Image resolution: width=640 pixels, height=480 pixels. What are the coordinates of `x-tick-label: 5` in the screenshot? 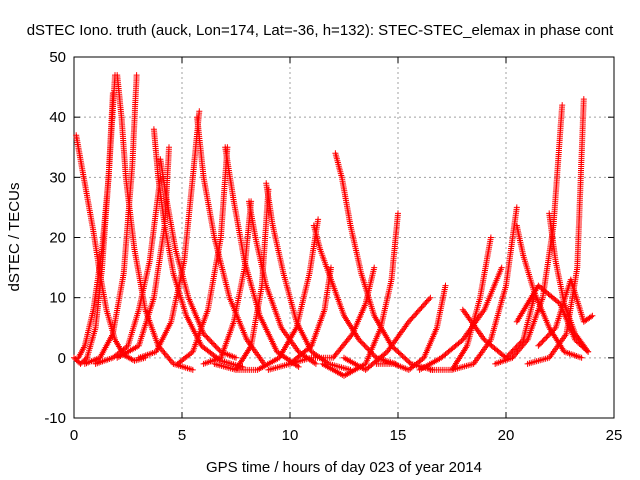 It's located at (182, 435).